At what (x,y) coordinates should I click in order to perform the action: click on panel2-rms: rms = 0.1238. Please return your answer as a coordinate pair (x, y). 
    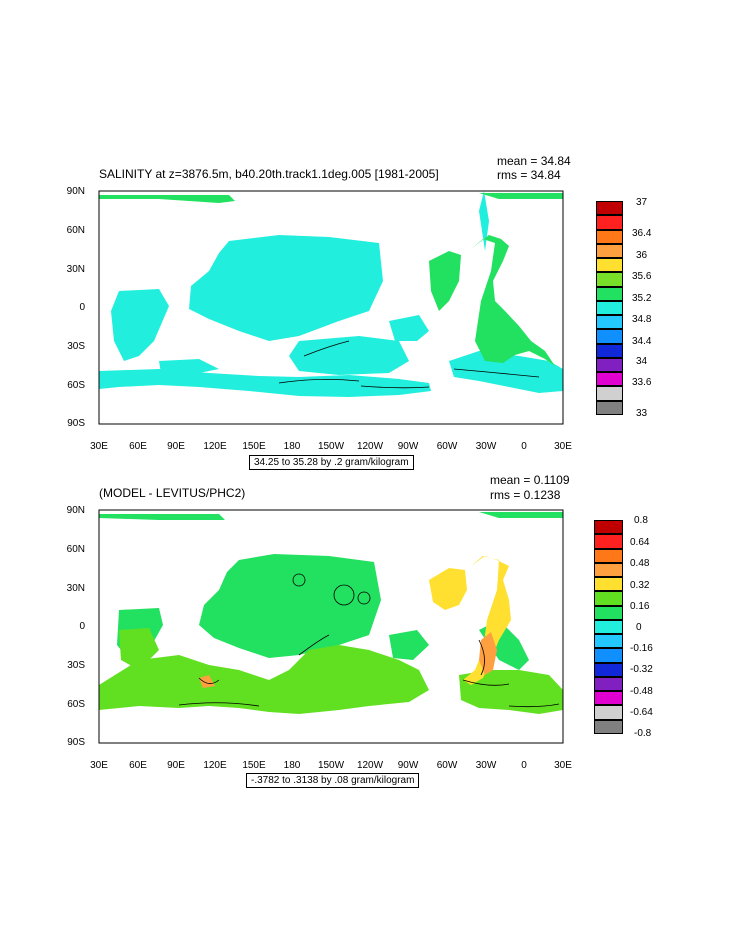
    Looking at the image, I should click on (525, 495).